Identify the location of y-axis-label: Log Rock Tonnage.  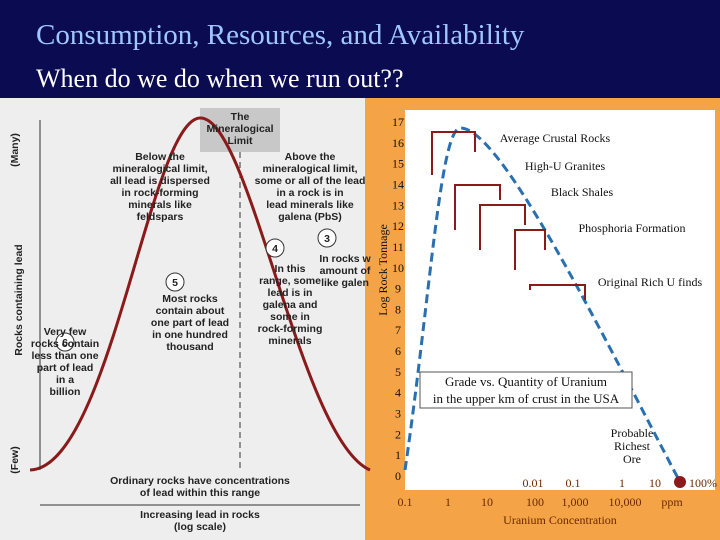
(383, 270).